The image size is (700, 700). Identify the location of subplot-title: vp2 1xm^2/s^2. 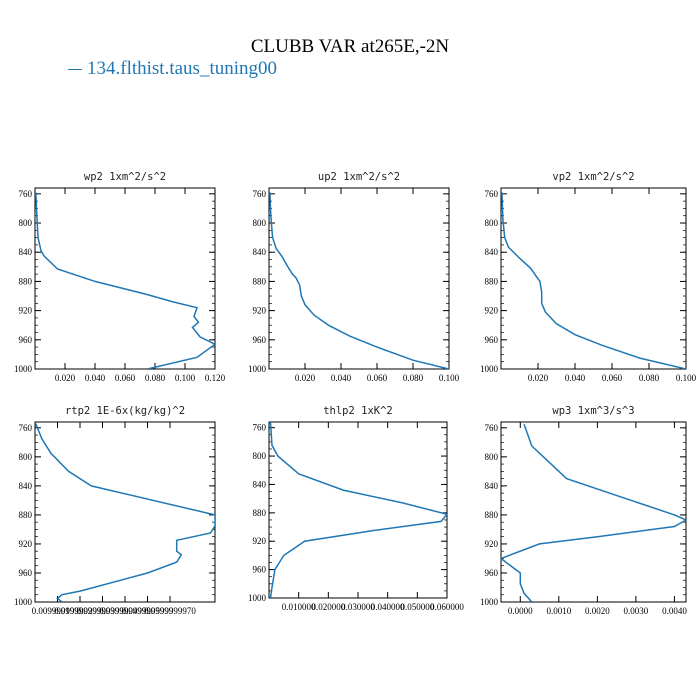
(593, 177).